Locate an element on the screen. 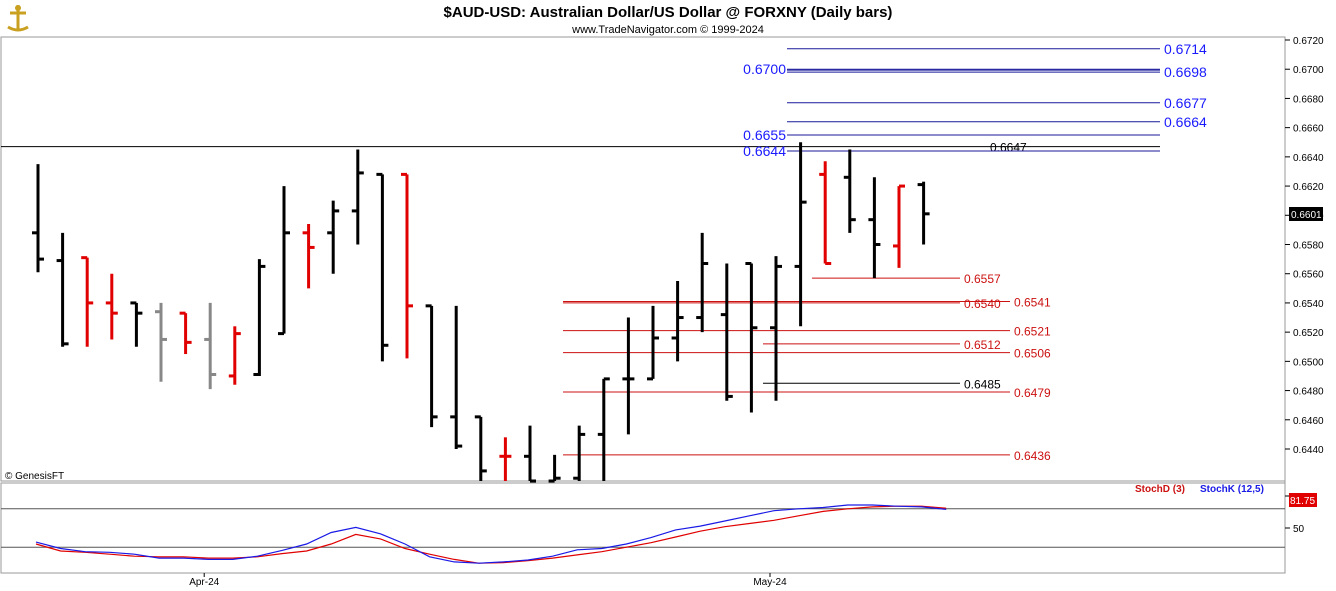 Image resolution: width=1336 pixels, height=591 pixels. level-label: 0.6644 is located at coordinates (764, 151).